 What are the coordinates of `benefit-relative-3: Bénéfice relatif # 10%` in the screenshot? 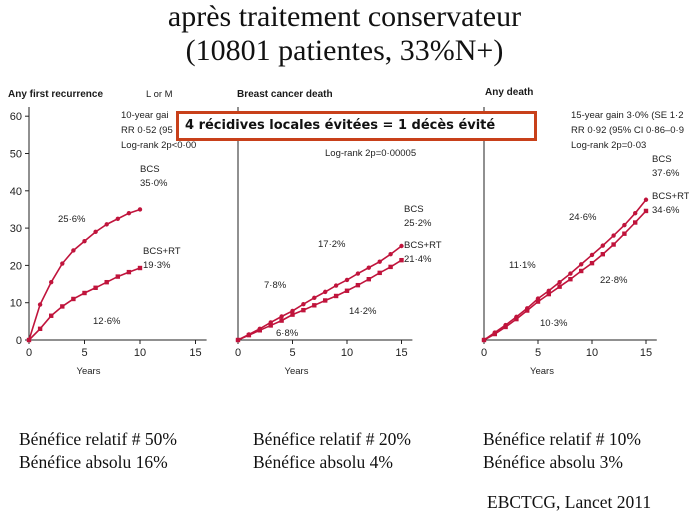 It's located at (562, 439).